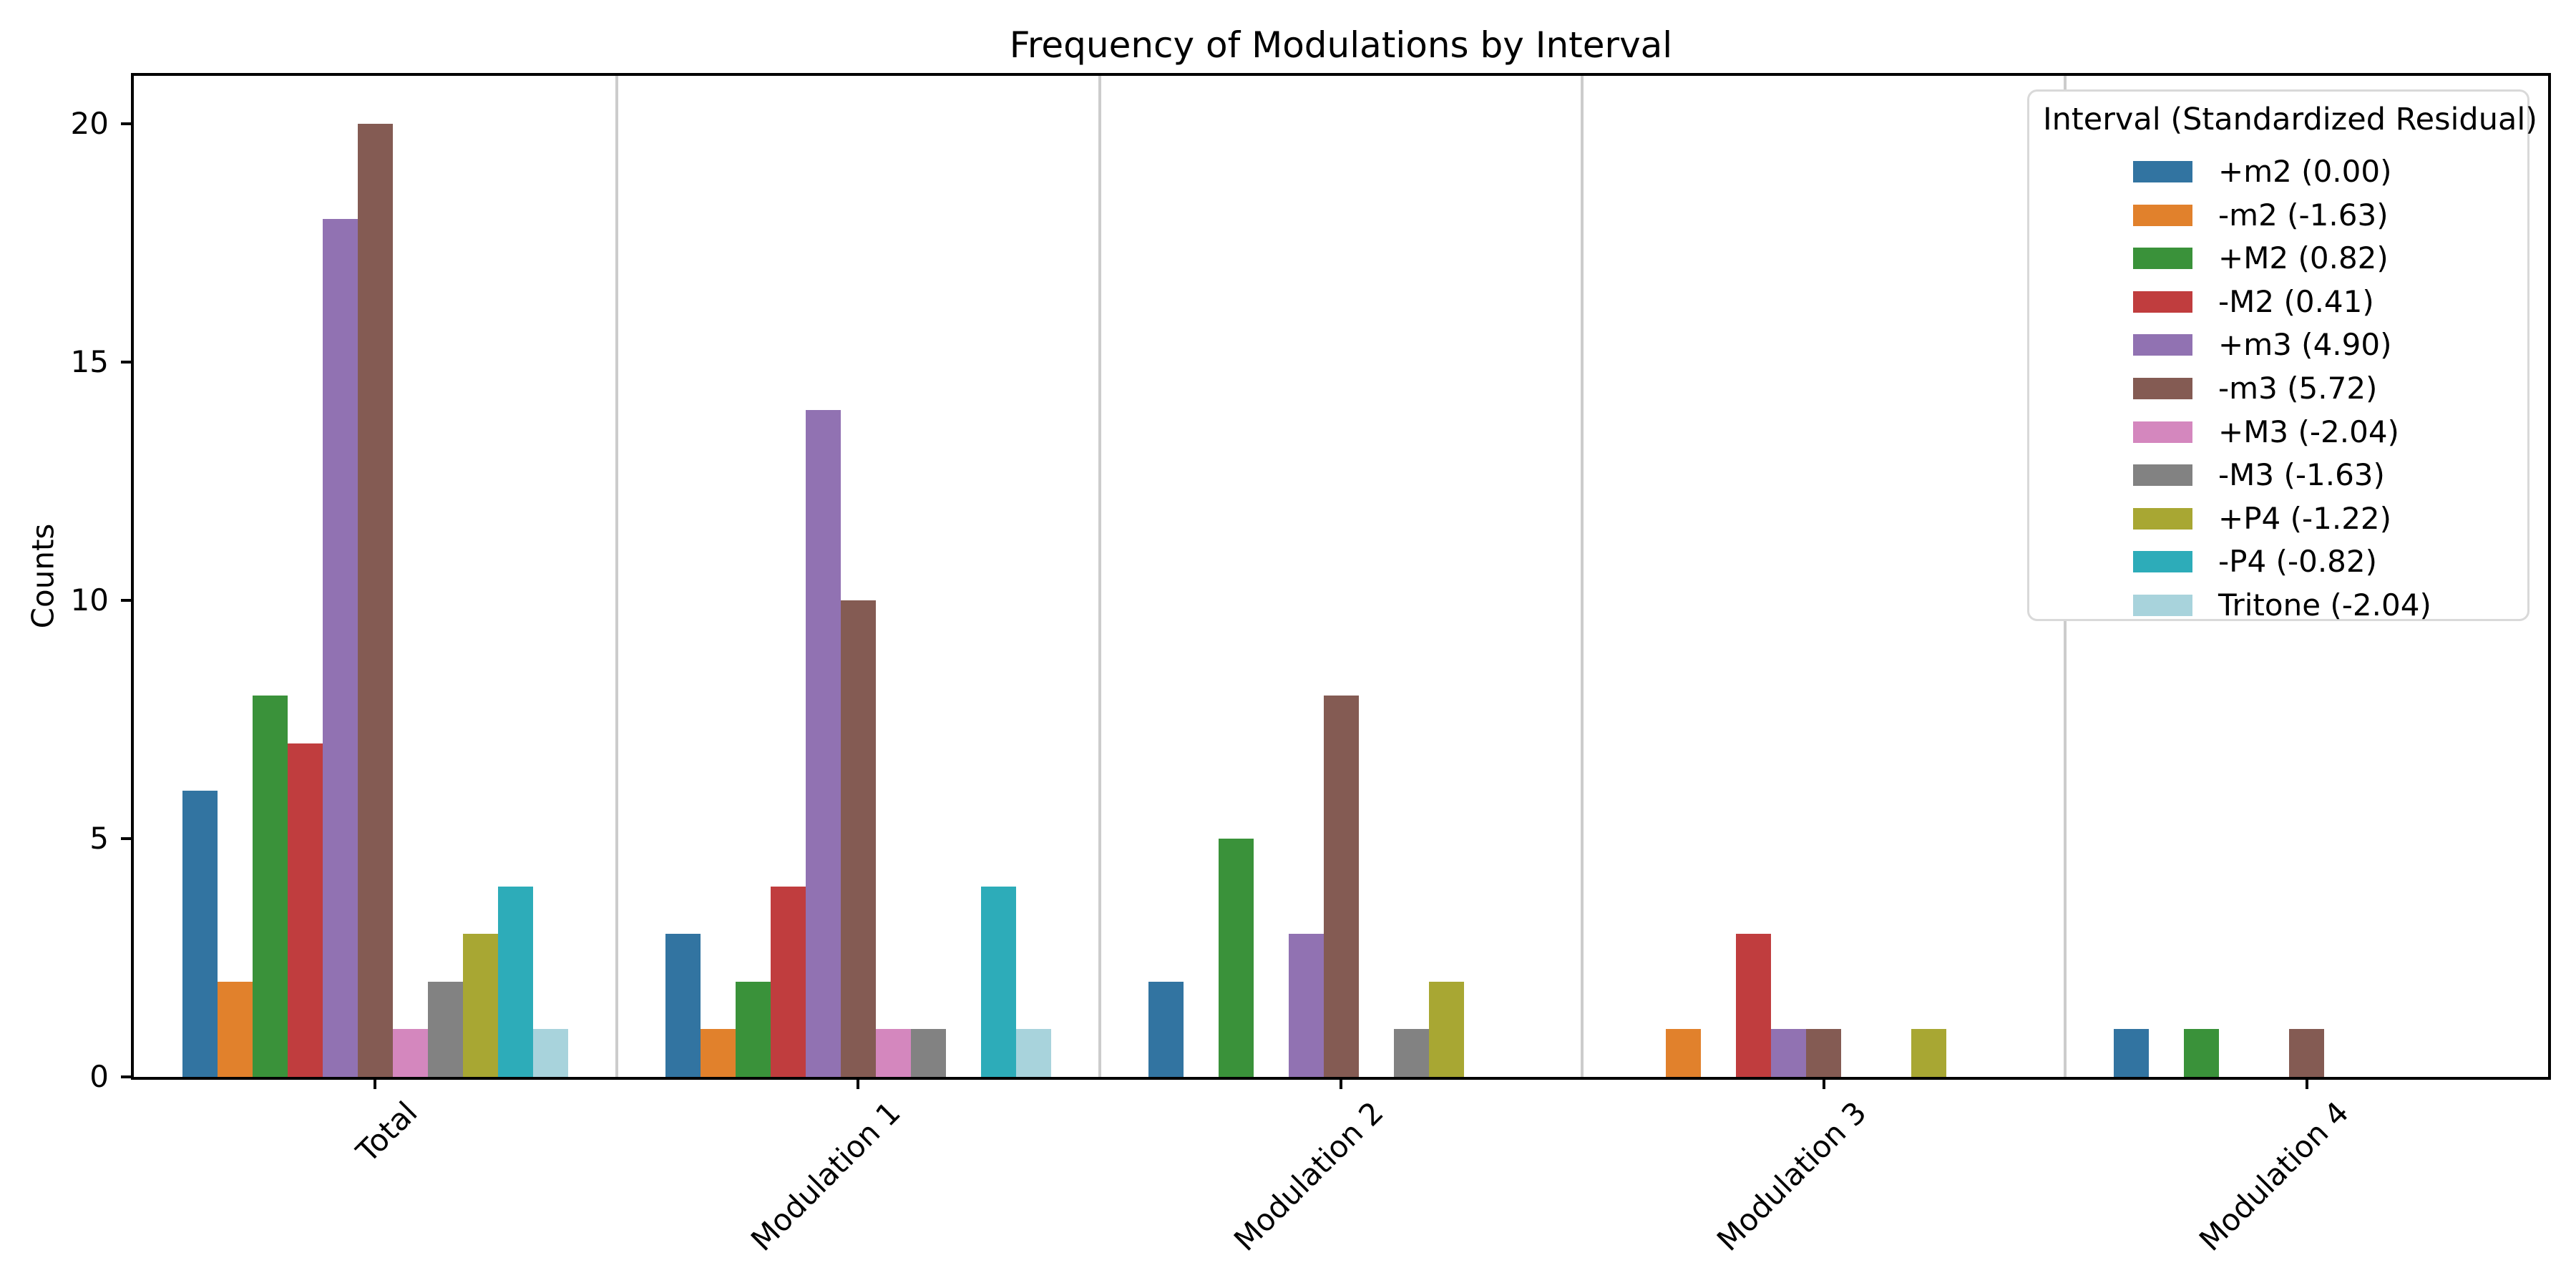  I want to click on legend-label: Tritone (-2.04), so click(2324, 605).